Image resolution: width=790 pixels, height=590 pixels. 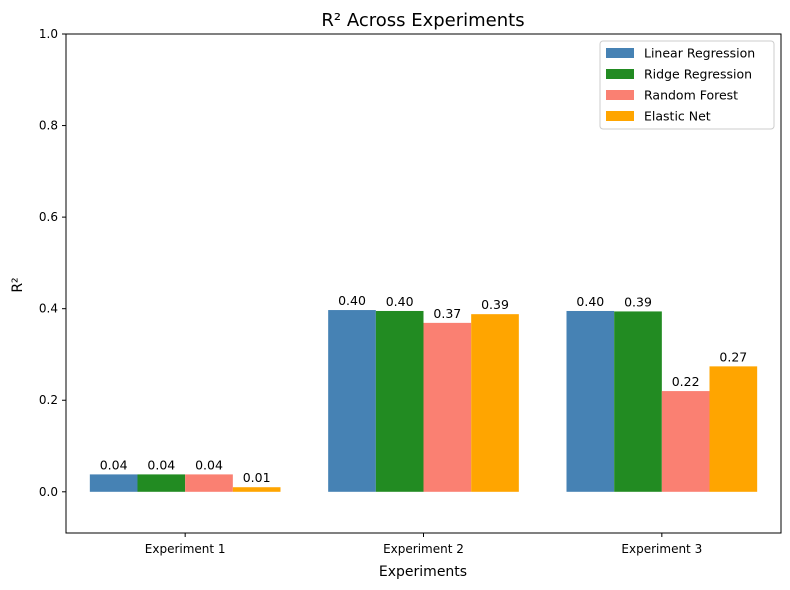 I want to click on bar-value-label: 0.22, so click(x=686, y=381).